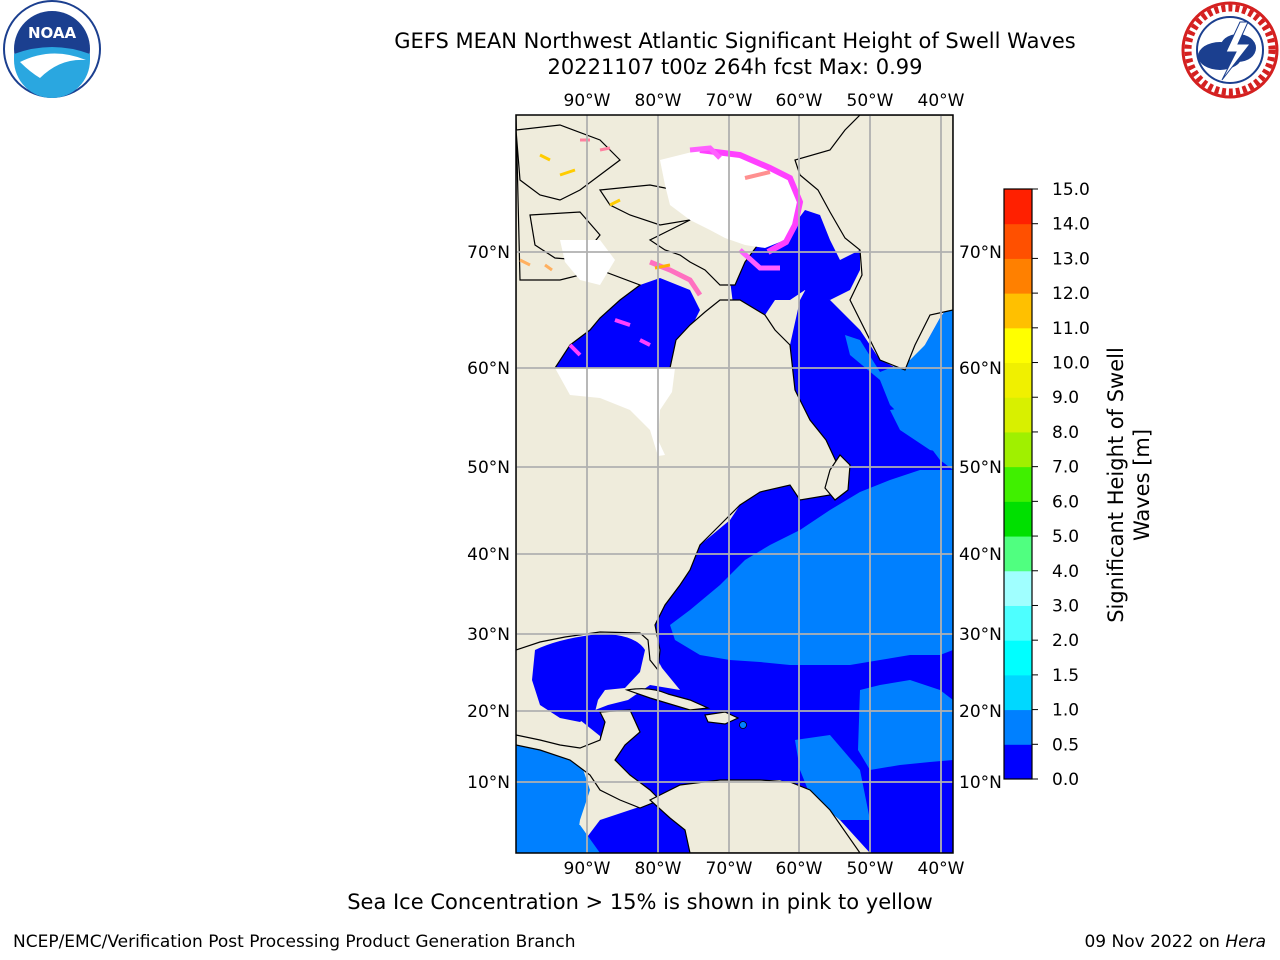 This screenshot has width=1280, height=960. Describe the element at coordinates (729, 101) in the screenshot. I see `lon-label-top: 70°W` at that location.